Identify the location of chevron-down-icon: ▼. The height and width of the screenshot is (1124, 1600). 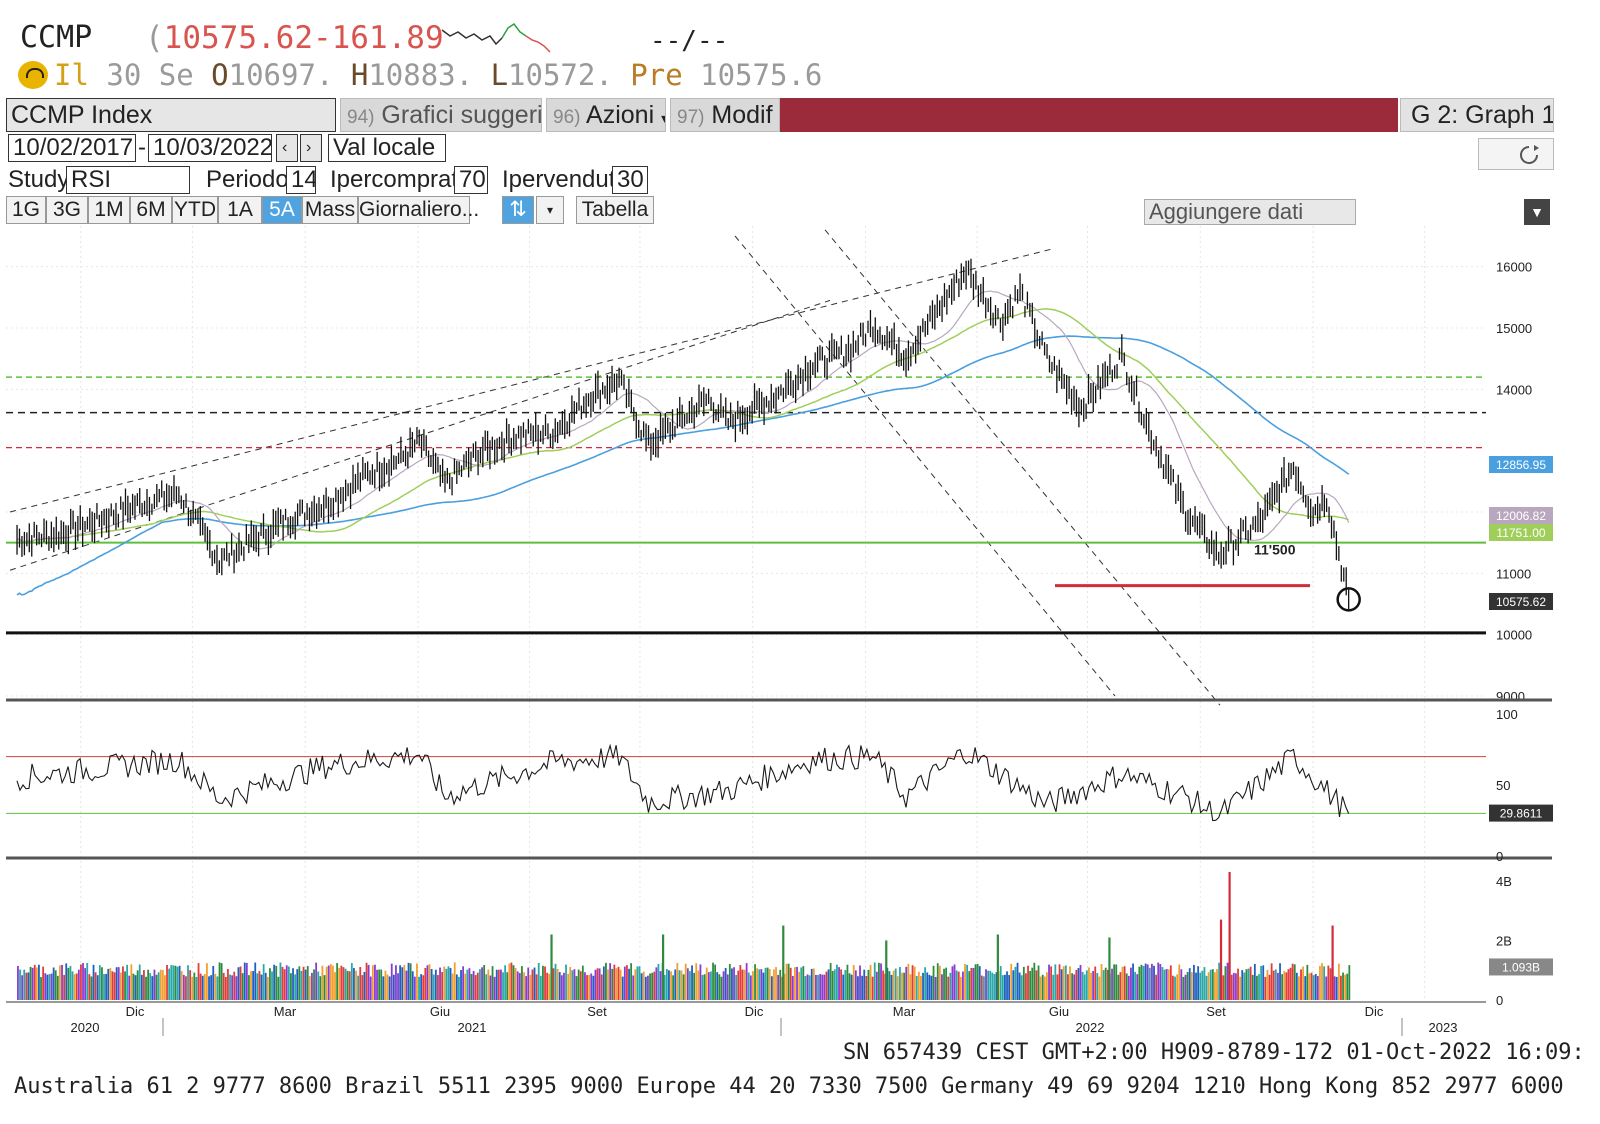
(1537, 212).